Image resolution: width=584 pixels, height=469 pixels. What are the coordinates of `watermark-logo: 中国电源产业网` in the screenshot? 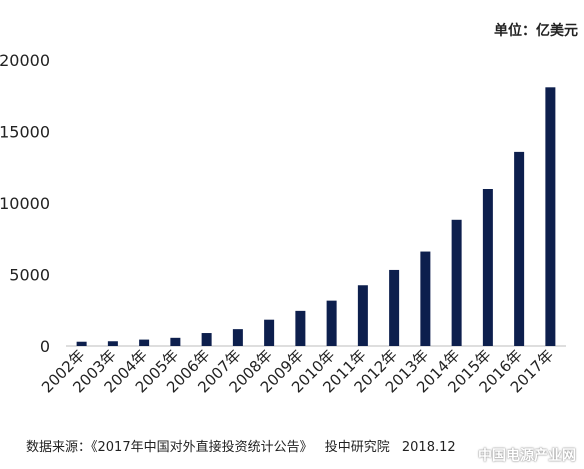 It's located at (527, 456).